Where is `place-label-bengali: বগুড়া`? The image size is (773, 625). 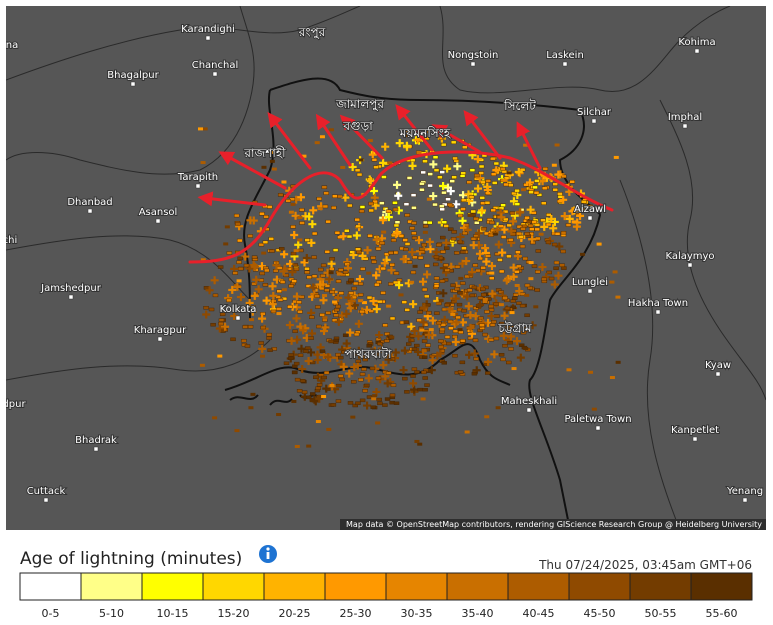 place-label-bengali: বগুড়া is located at coordinates (357, 126).